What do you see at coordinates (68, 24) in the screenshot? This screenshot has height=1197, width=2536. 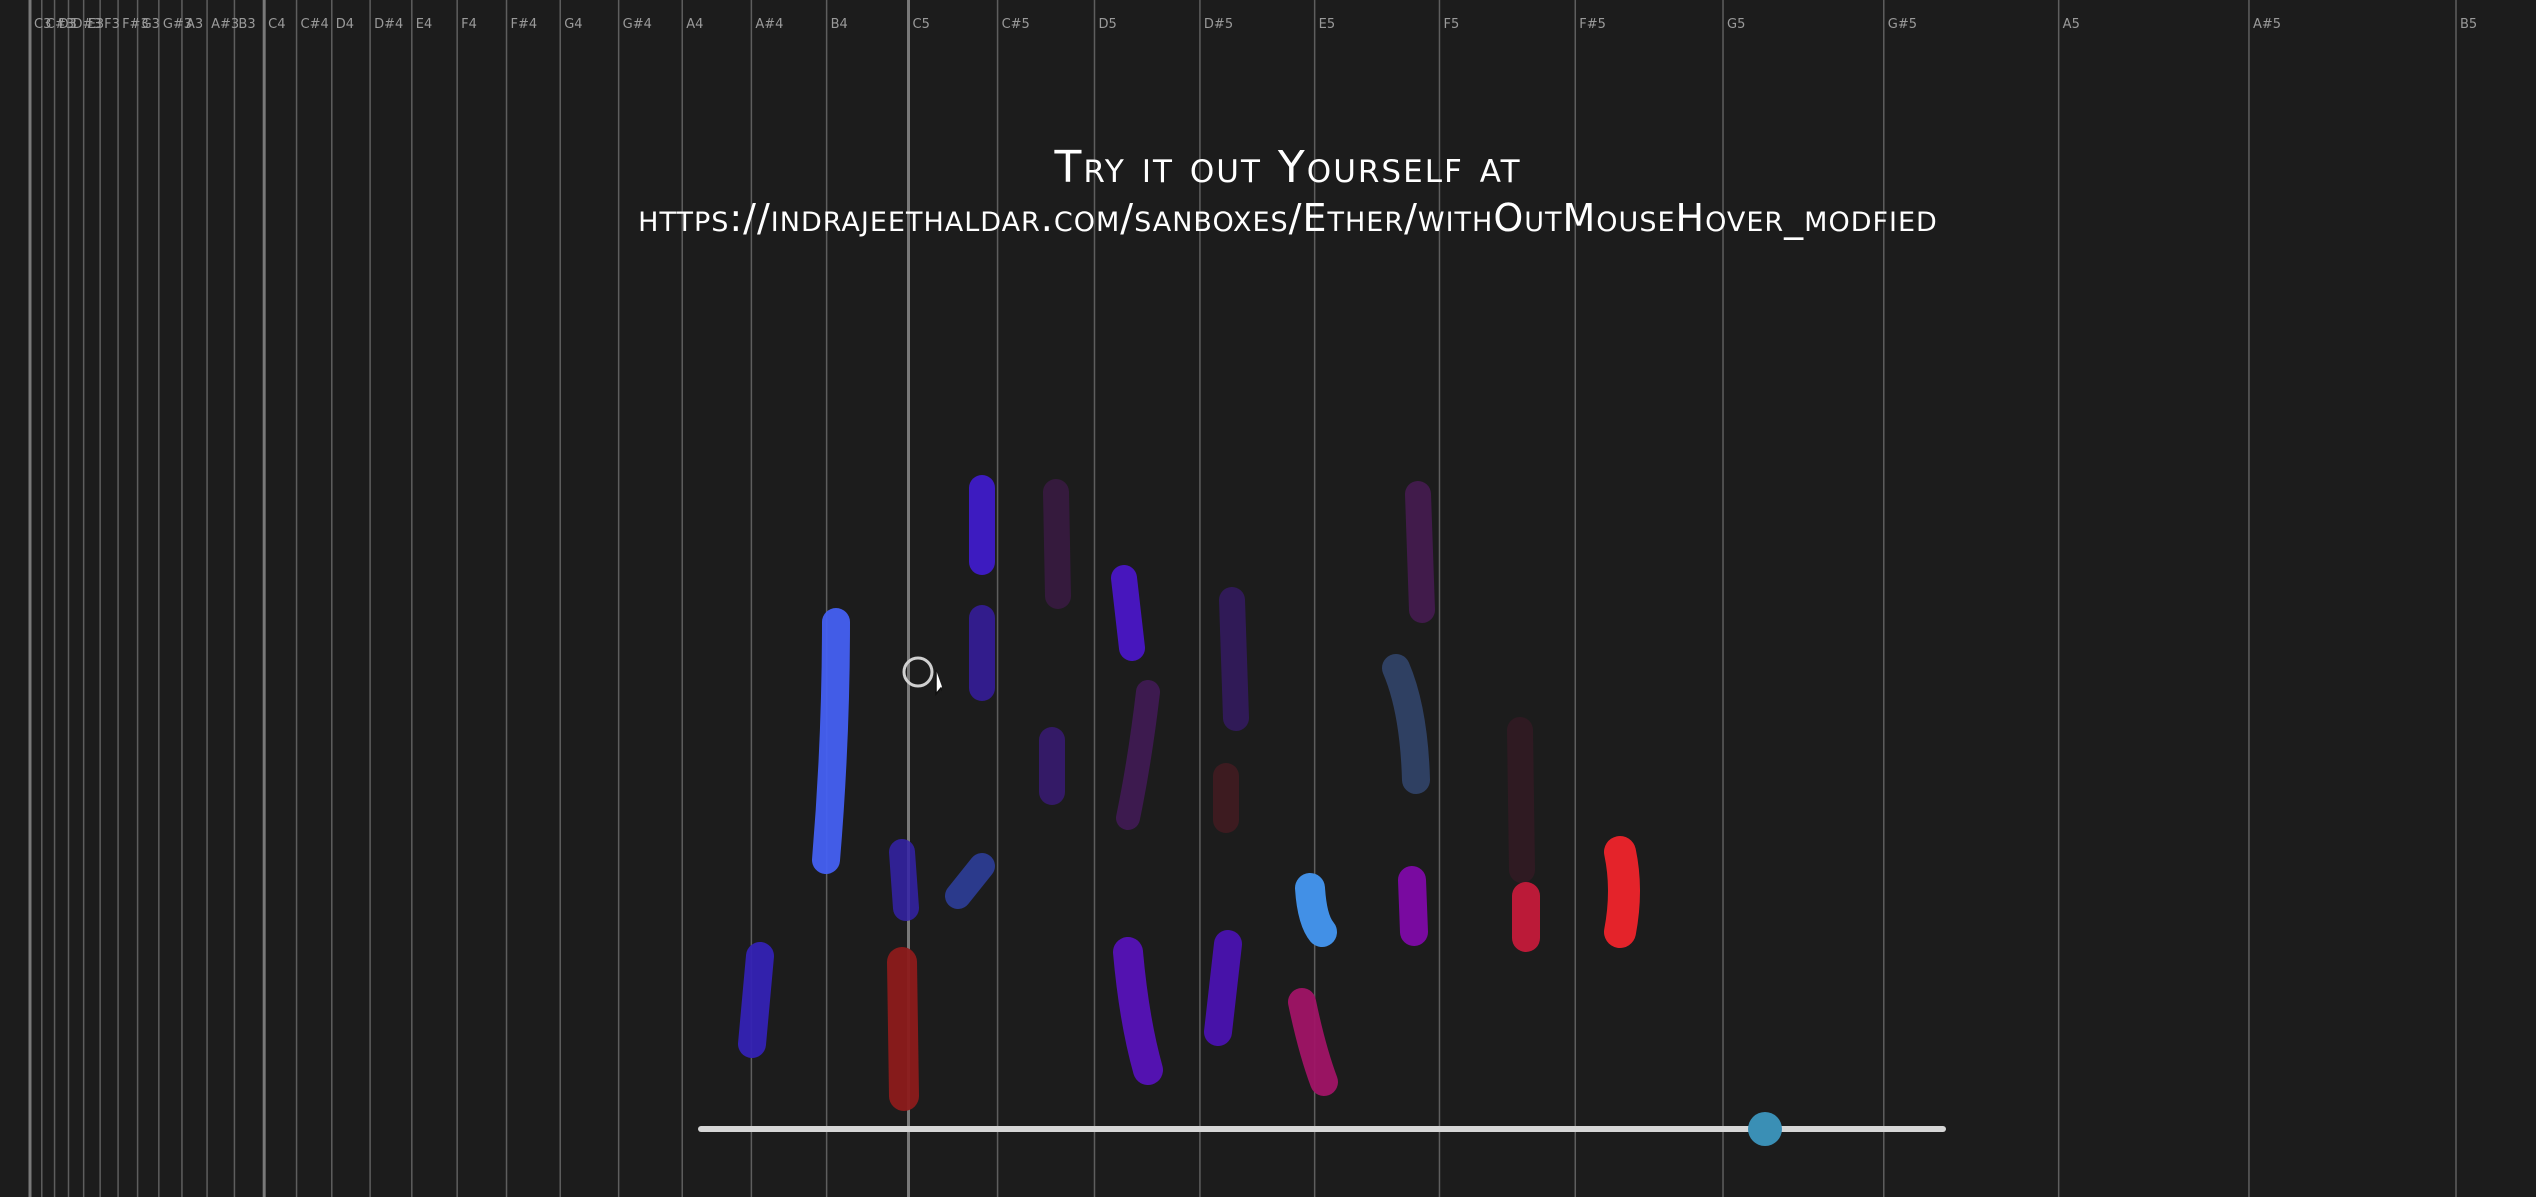 I see `note-label: D3` at bounding box center [68, 24].